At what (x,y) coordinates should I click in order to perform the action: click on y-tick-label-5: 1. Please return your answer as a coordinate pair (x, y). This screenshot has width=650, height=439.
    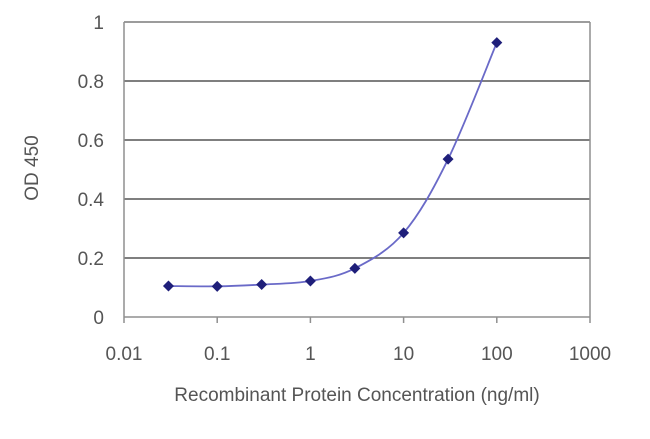
    Looking at the image, I should click on (98, 23).